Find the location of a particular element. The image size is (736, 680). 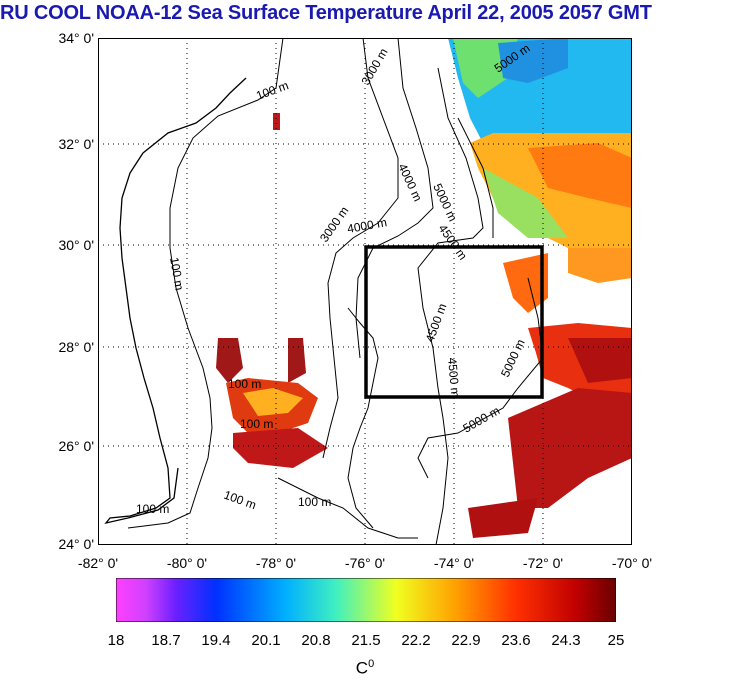

lon-tick-72: -72° 0' is located at coordinates (543, 563).